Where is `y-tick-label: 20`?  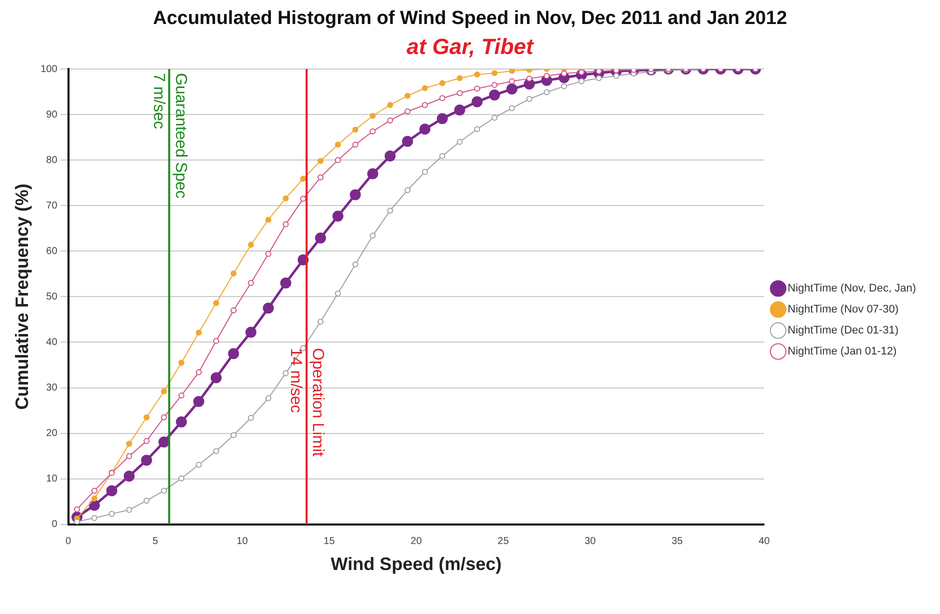 y-tick-label: 20 is located at coordinates (52, 434).